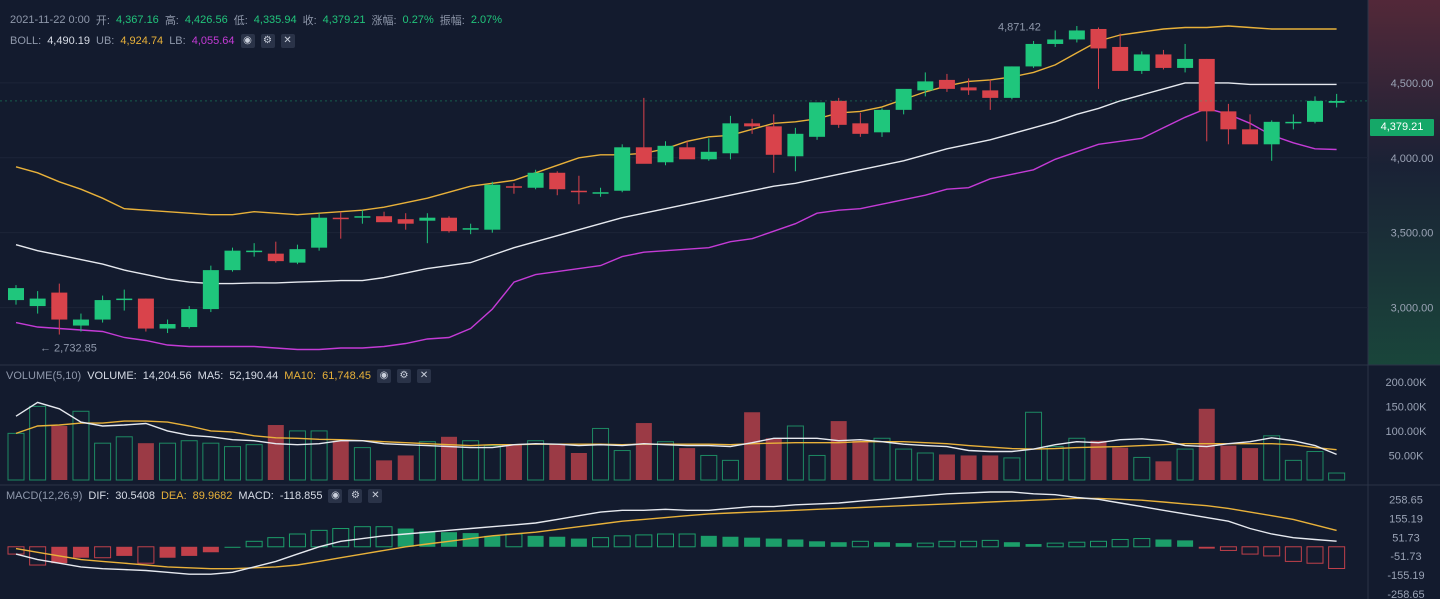 Image resolution: width=1440 pixels, height=599 pixels. Describe the element at coordinates (1407, 383) in the screenshot. I see `volume-tick-label: 200.00K` at that location.